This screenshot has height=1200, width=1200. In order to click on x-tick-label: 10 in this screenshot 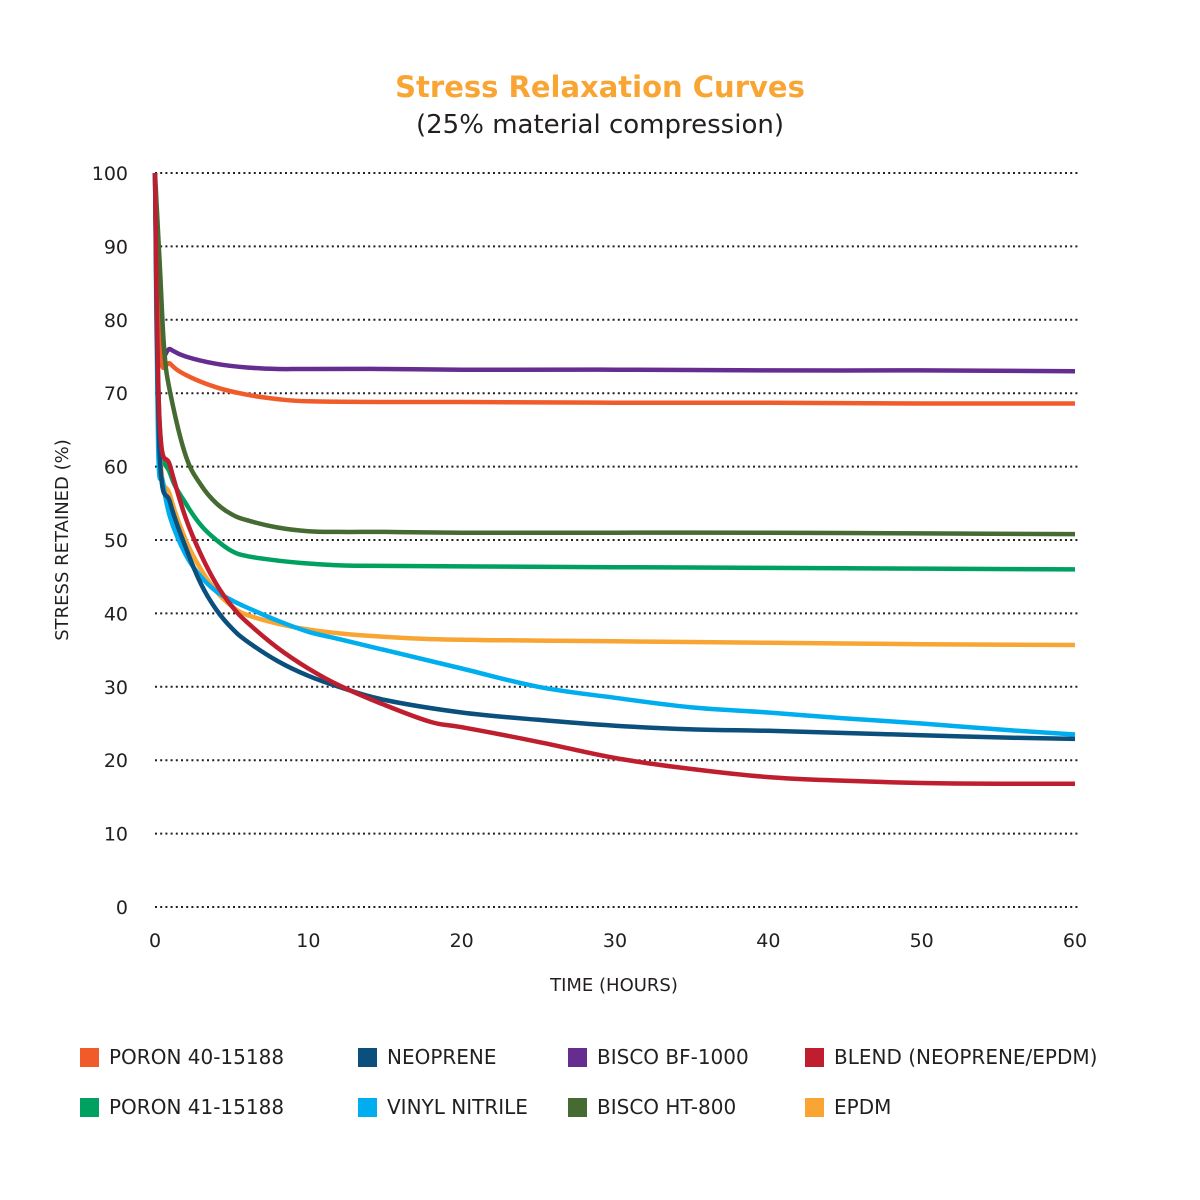, I will do `click(308, 941)`.